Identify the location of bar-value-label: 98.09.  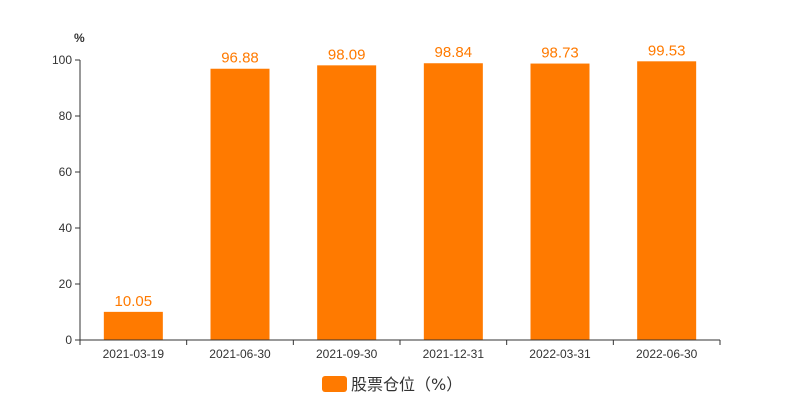
(347, 54).